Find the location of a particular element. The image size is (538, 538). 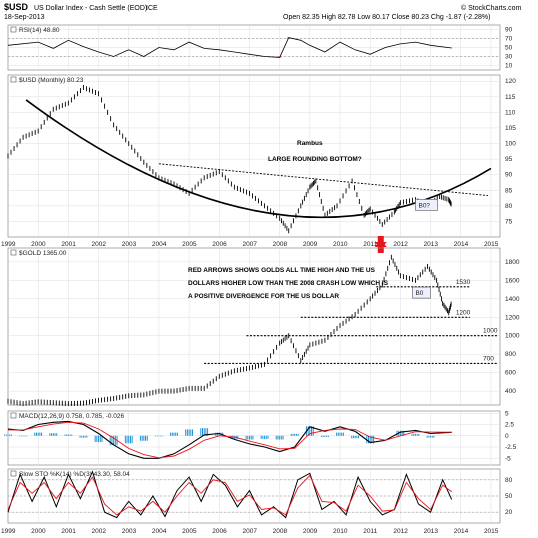

sto-d-line is located at coordinates (229, 495).